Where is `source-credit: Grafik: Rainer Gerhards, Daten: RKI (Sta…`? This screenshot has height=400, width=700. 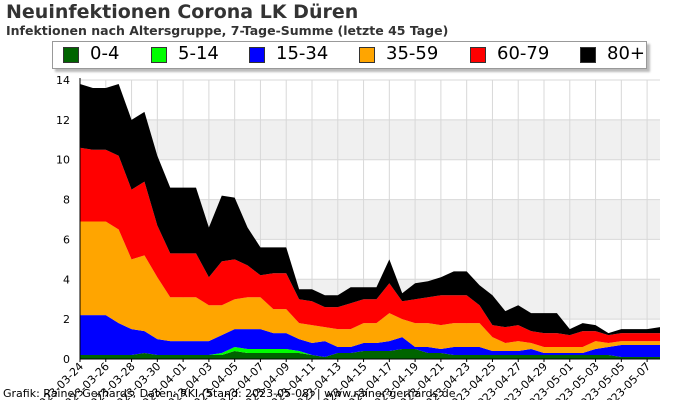
source-credit: Grafik: Rainer Gerhards, Daten: RKI (Sta… is located at coordinates (229, 393).